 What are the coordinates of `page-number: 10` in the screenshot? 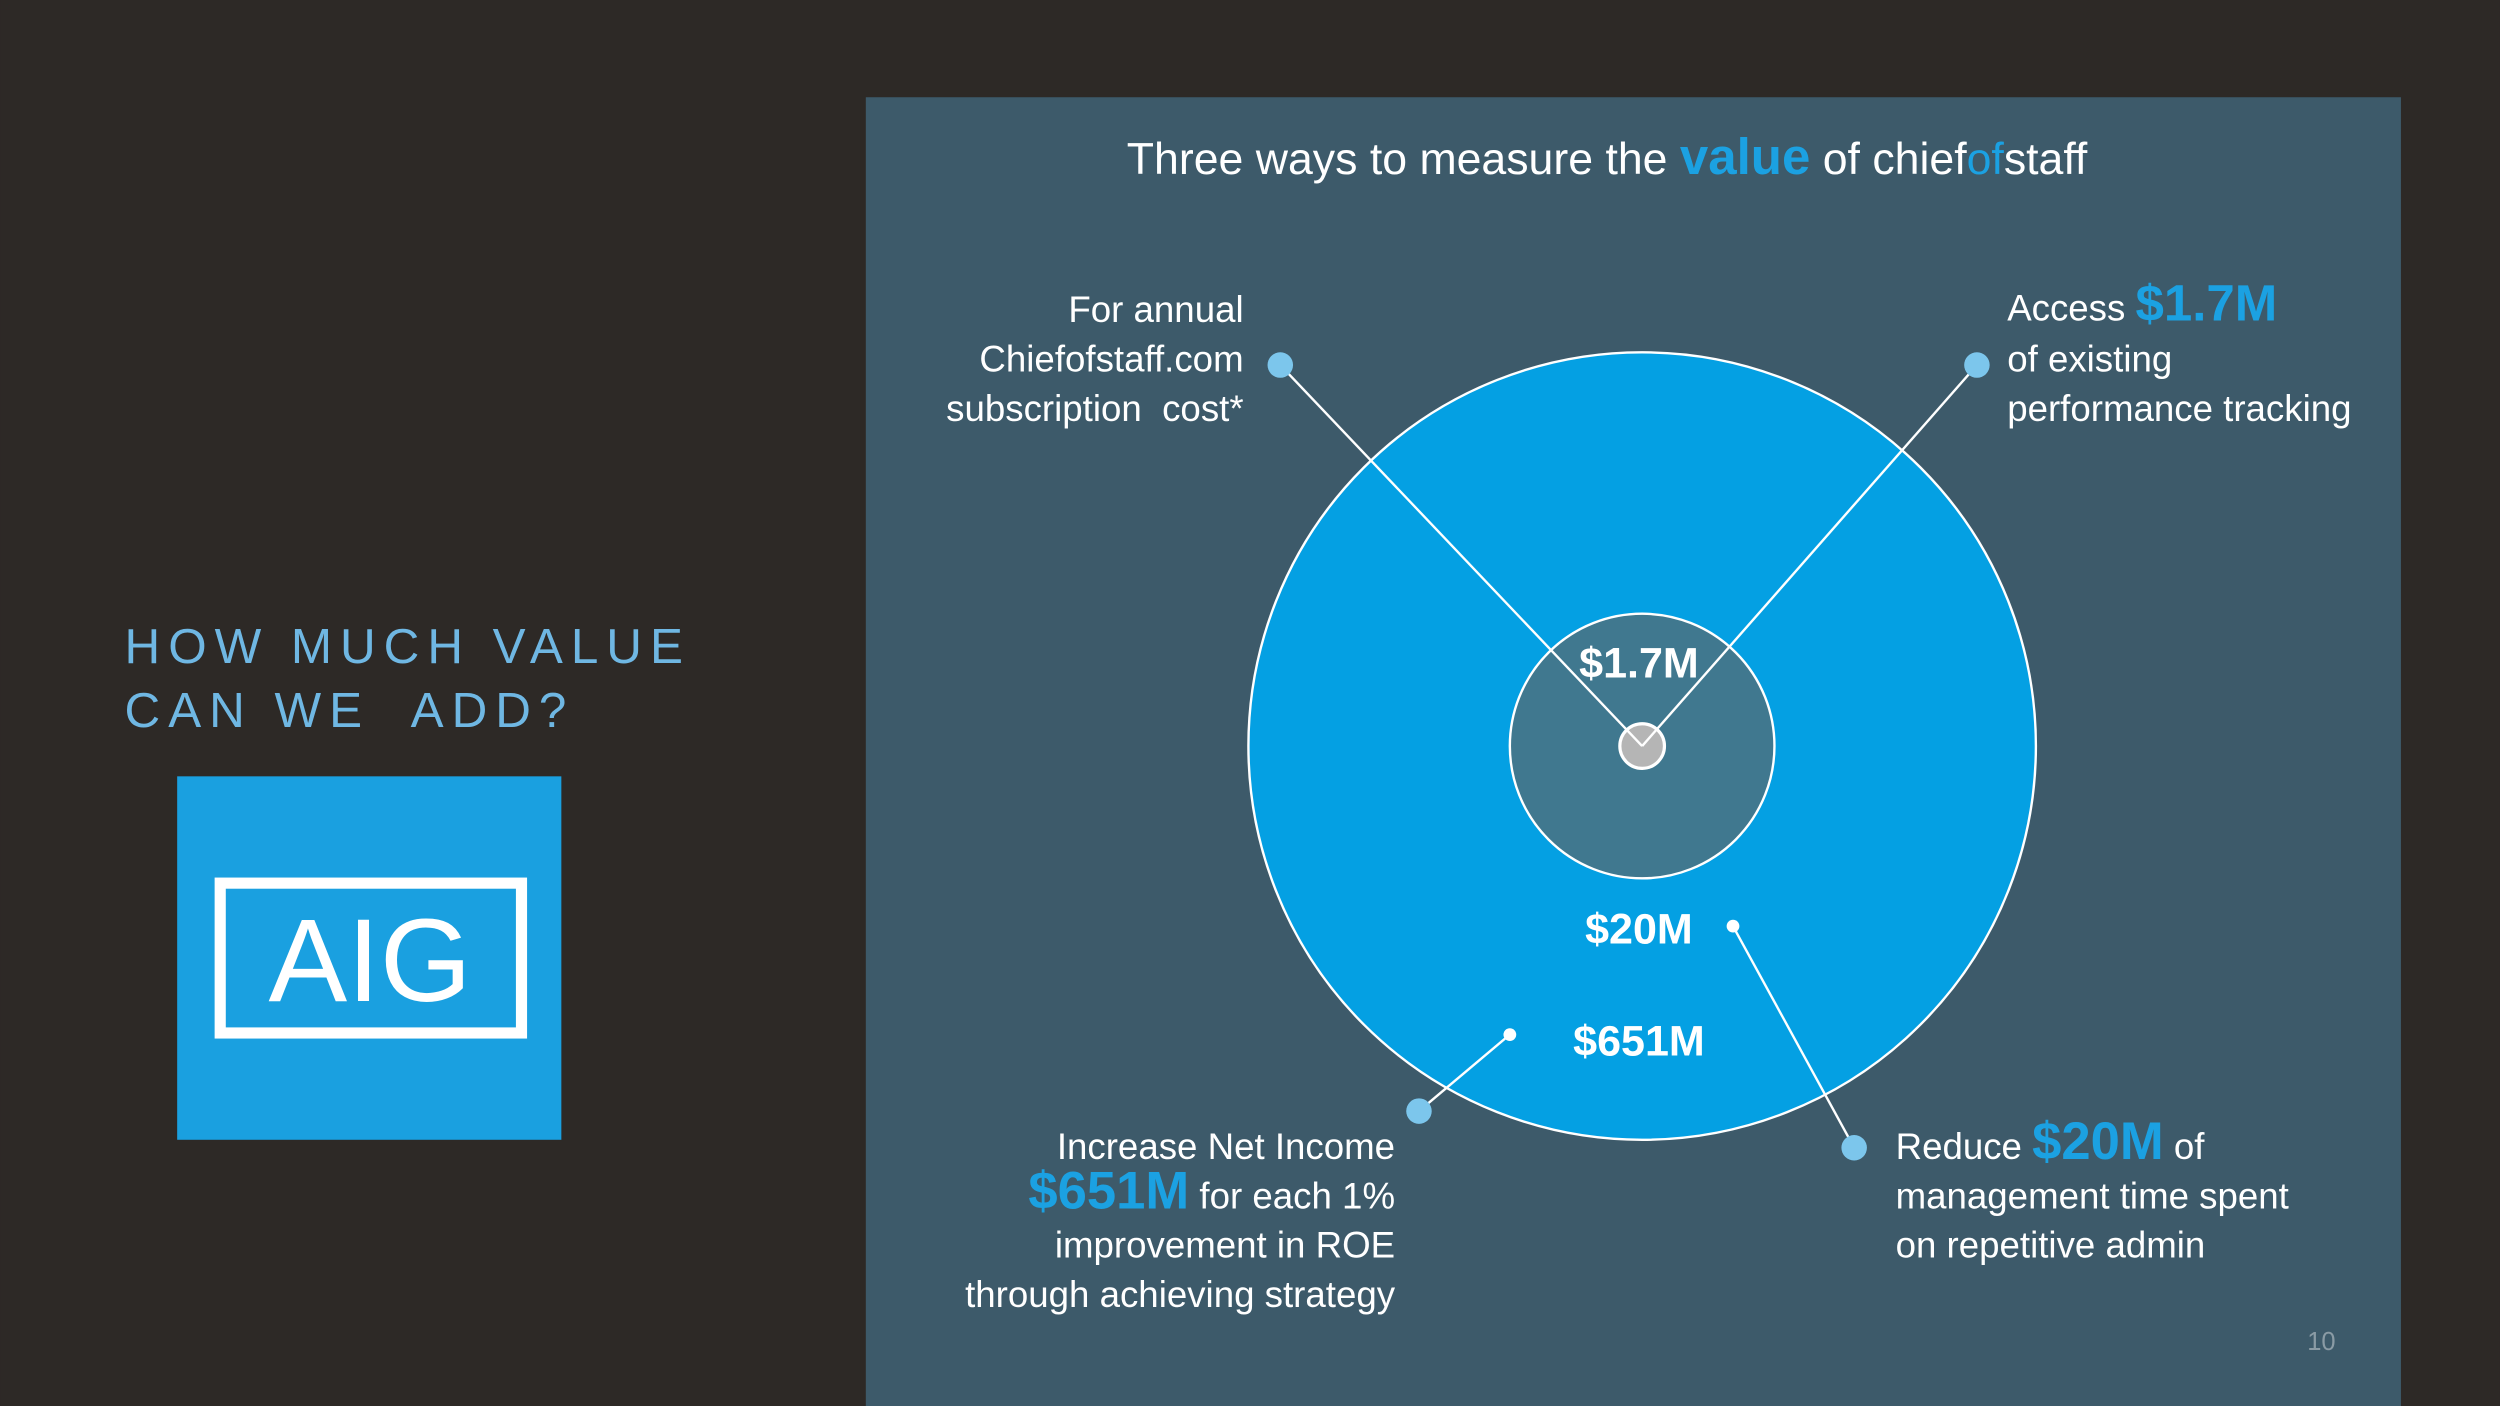 It's located at (2321, 1342).